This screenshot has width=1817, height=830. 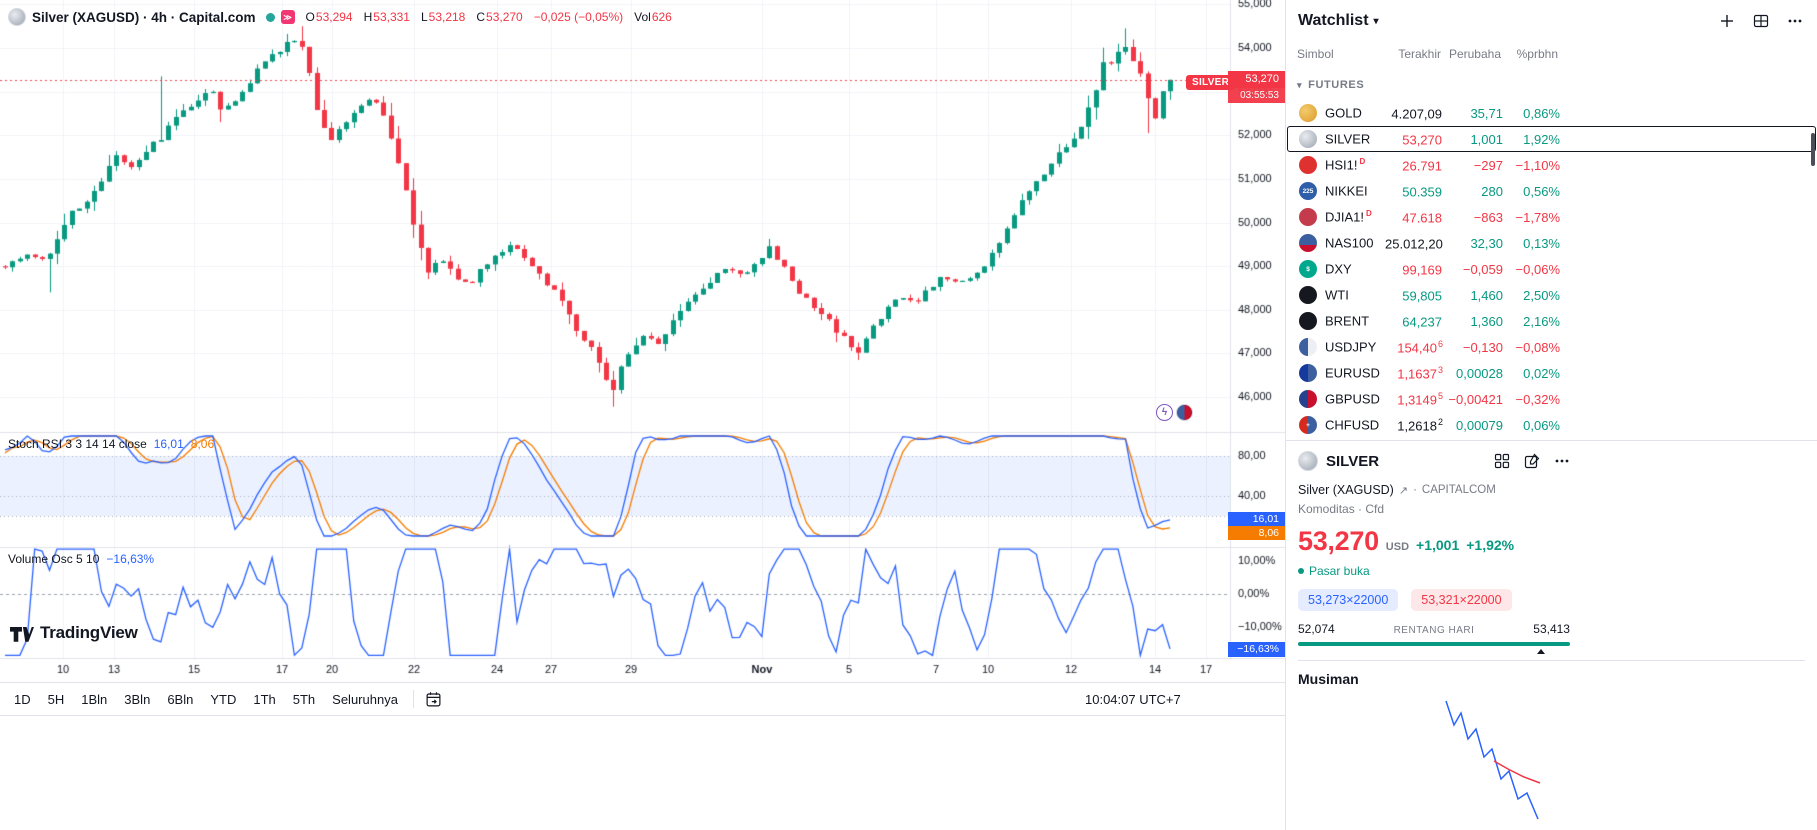 What do you see at coordinates (54, 559) in the screenshot?
I see `volume-osc-title: Volume Osc 5 10` at bounding box center [54, 559].